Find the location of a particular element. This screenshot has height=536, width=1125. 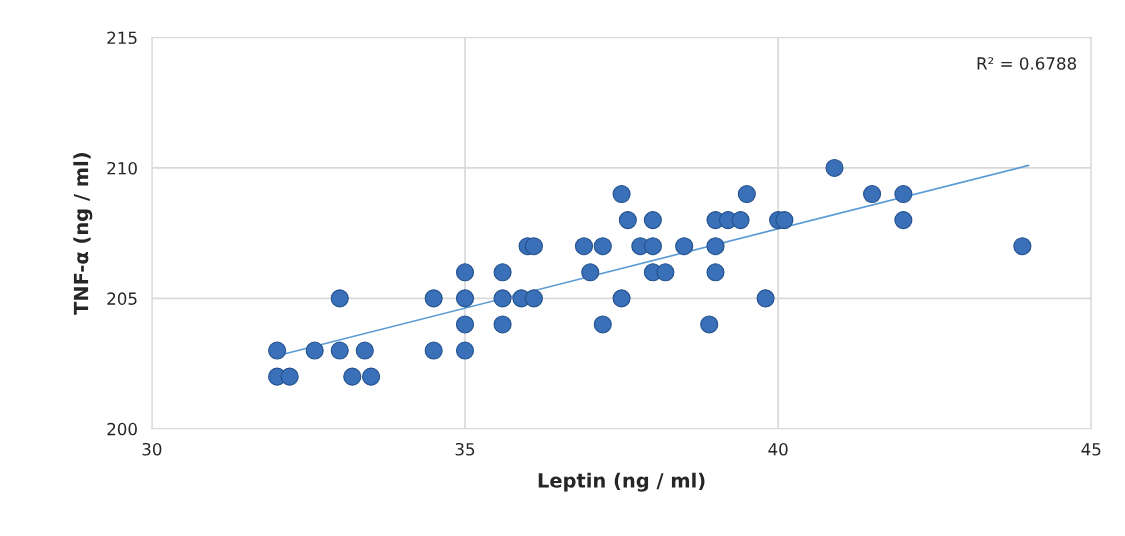

annotation: R² = 0.6788 is located at coordinates (1027, 63).